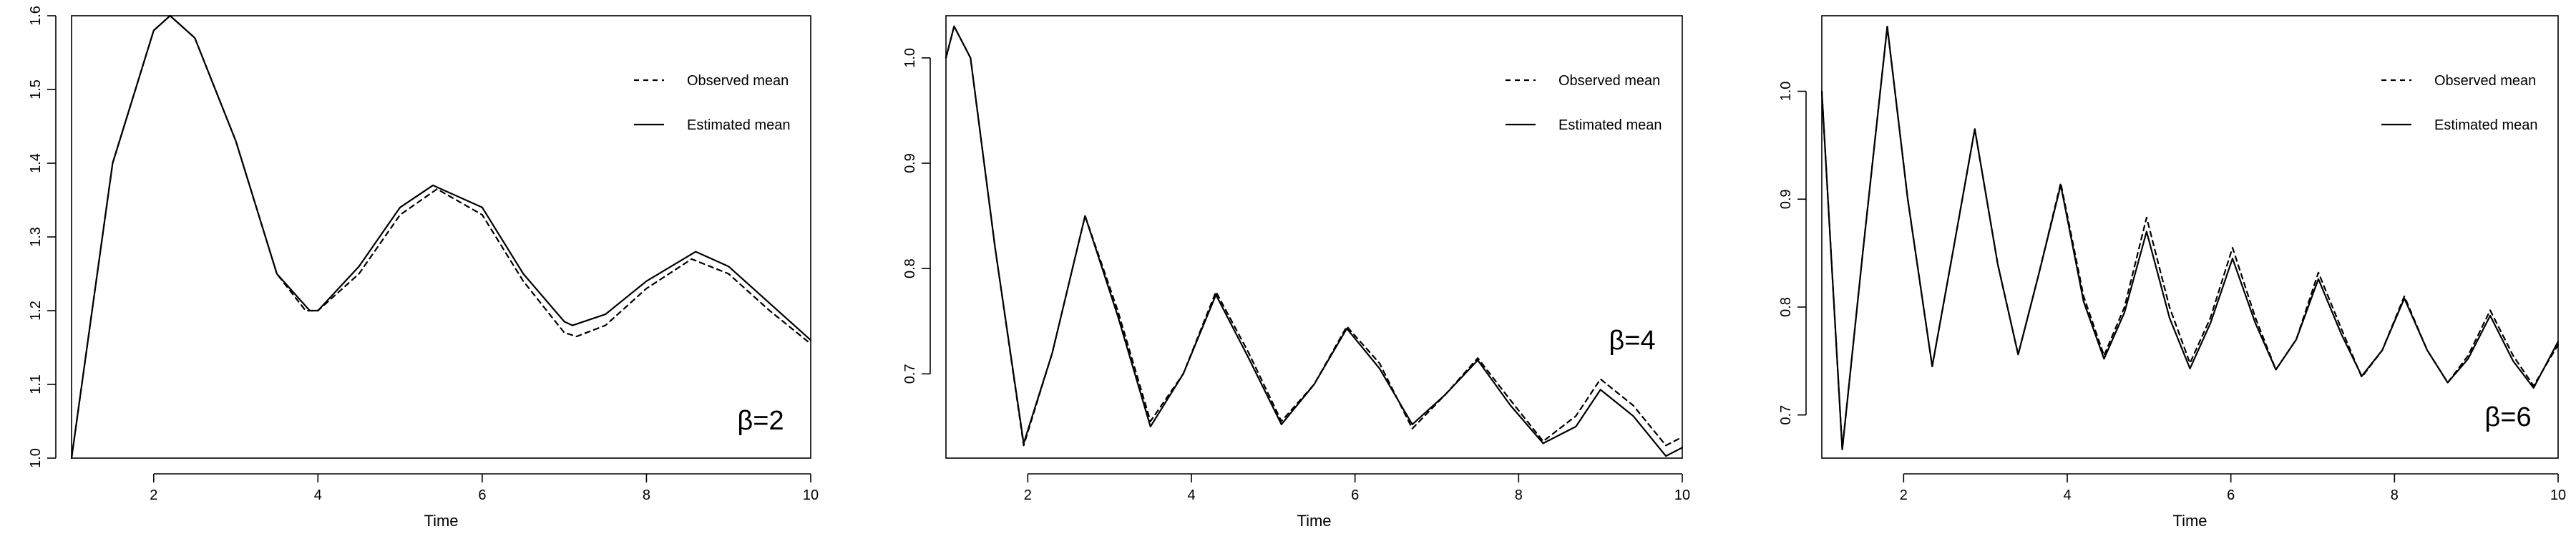 Image resolution: width=2576 pixels, height=539 pixels. Describe the element at coordinates (36, 89) in the screenshot. I see `y-tick-label: 1.5` at that location.